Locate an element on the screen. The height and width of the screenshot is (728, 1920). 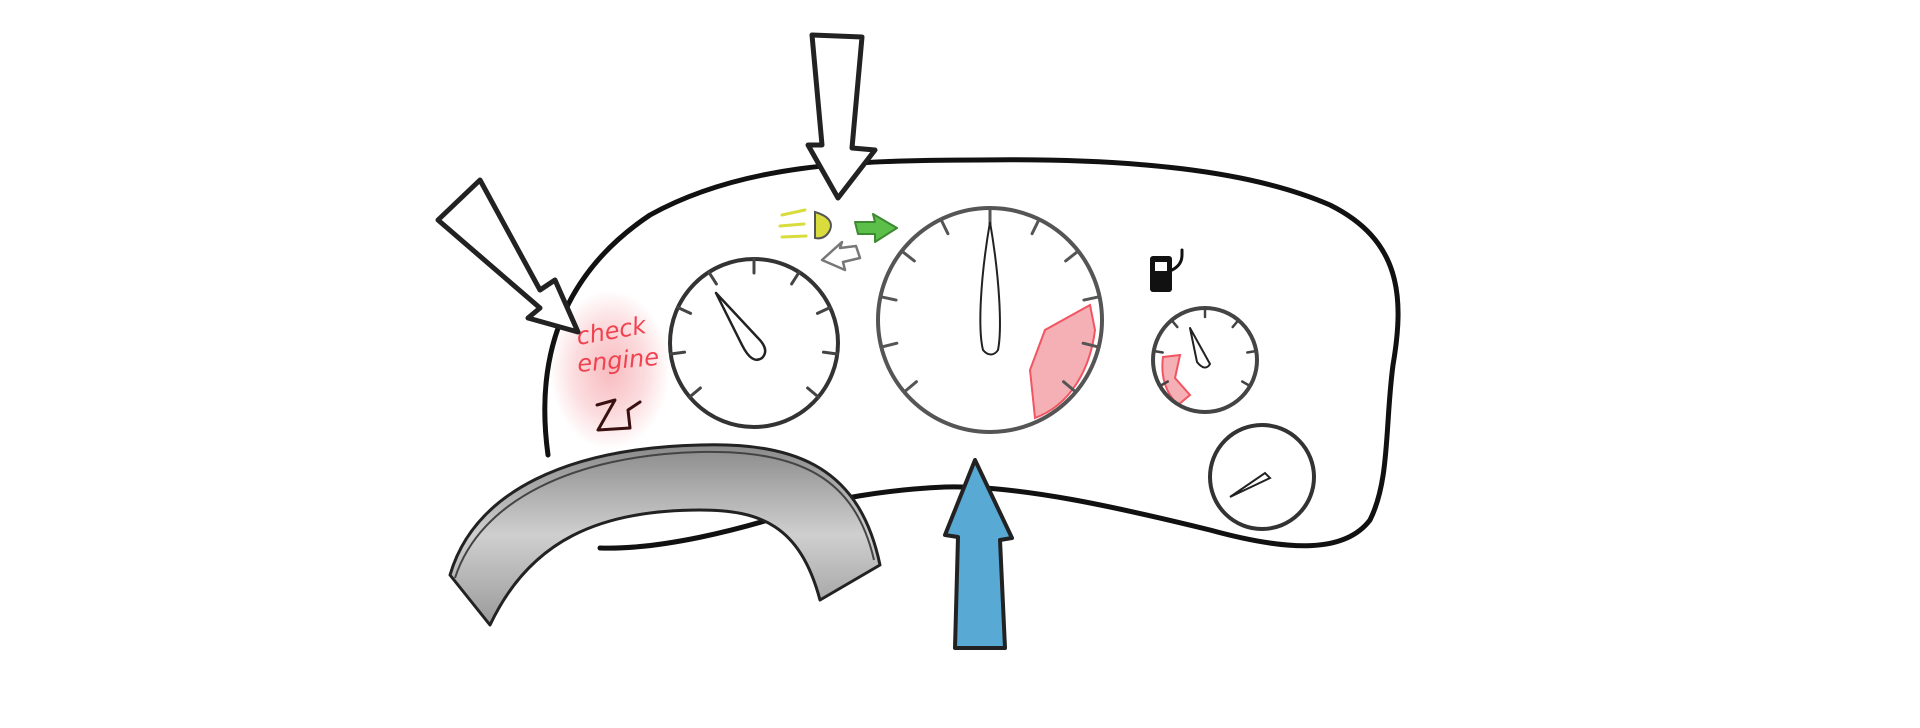
center-gauge-needle is located at coordinates (990, 288).